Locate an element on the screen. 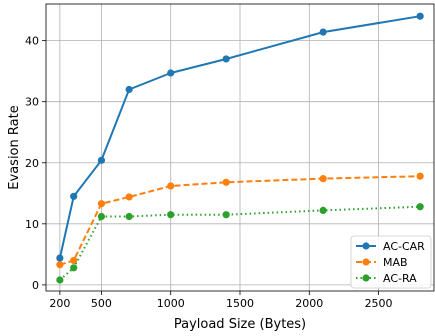 Image resolution: width=435 pixels, height=336 pixels. legend-item: MAB is located at coordinates (382, 262).